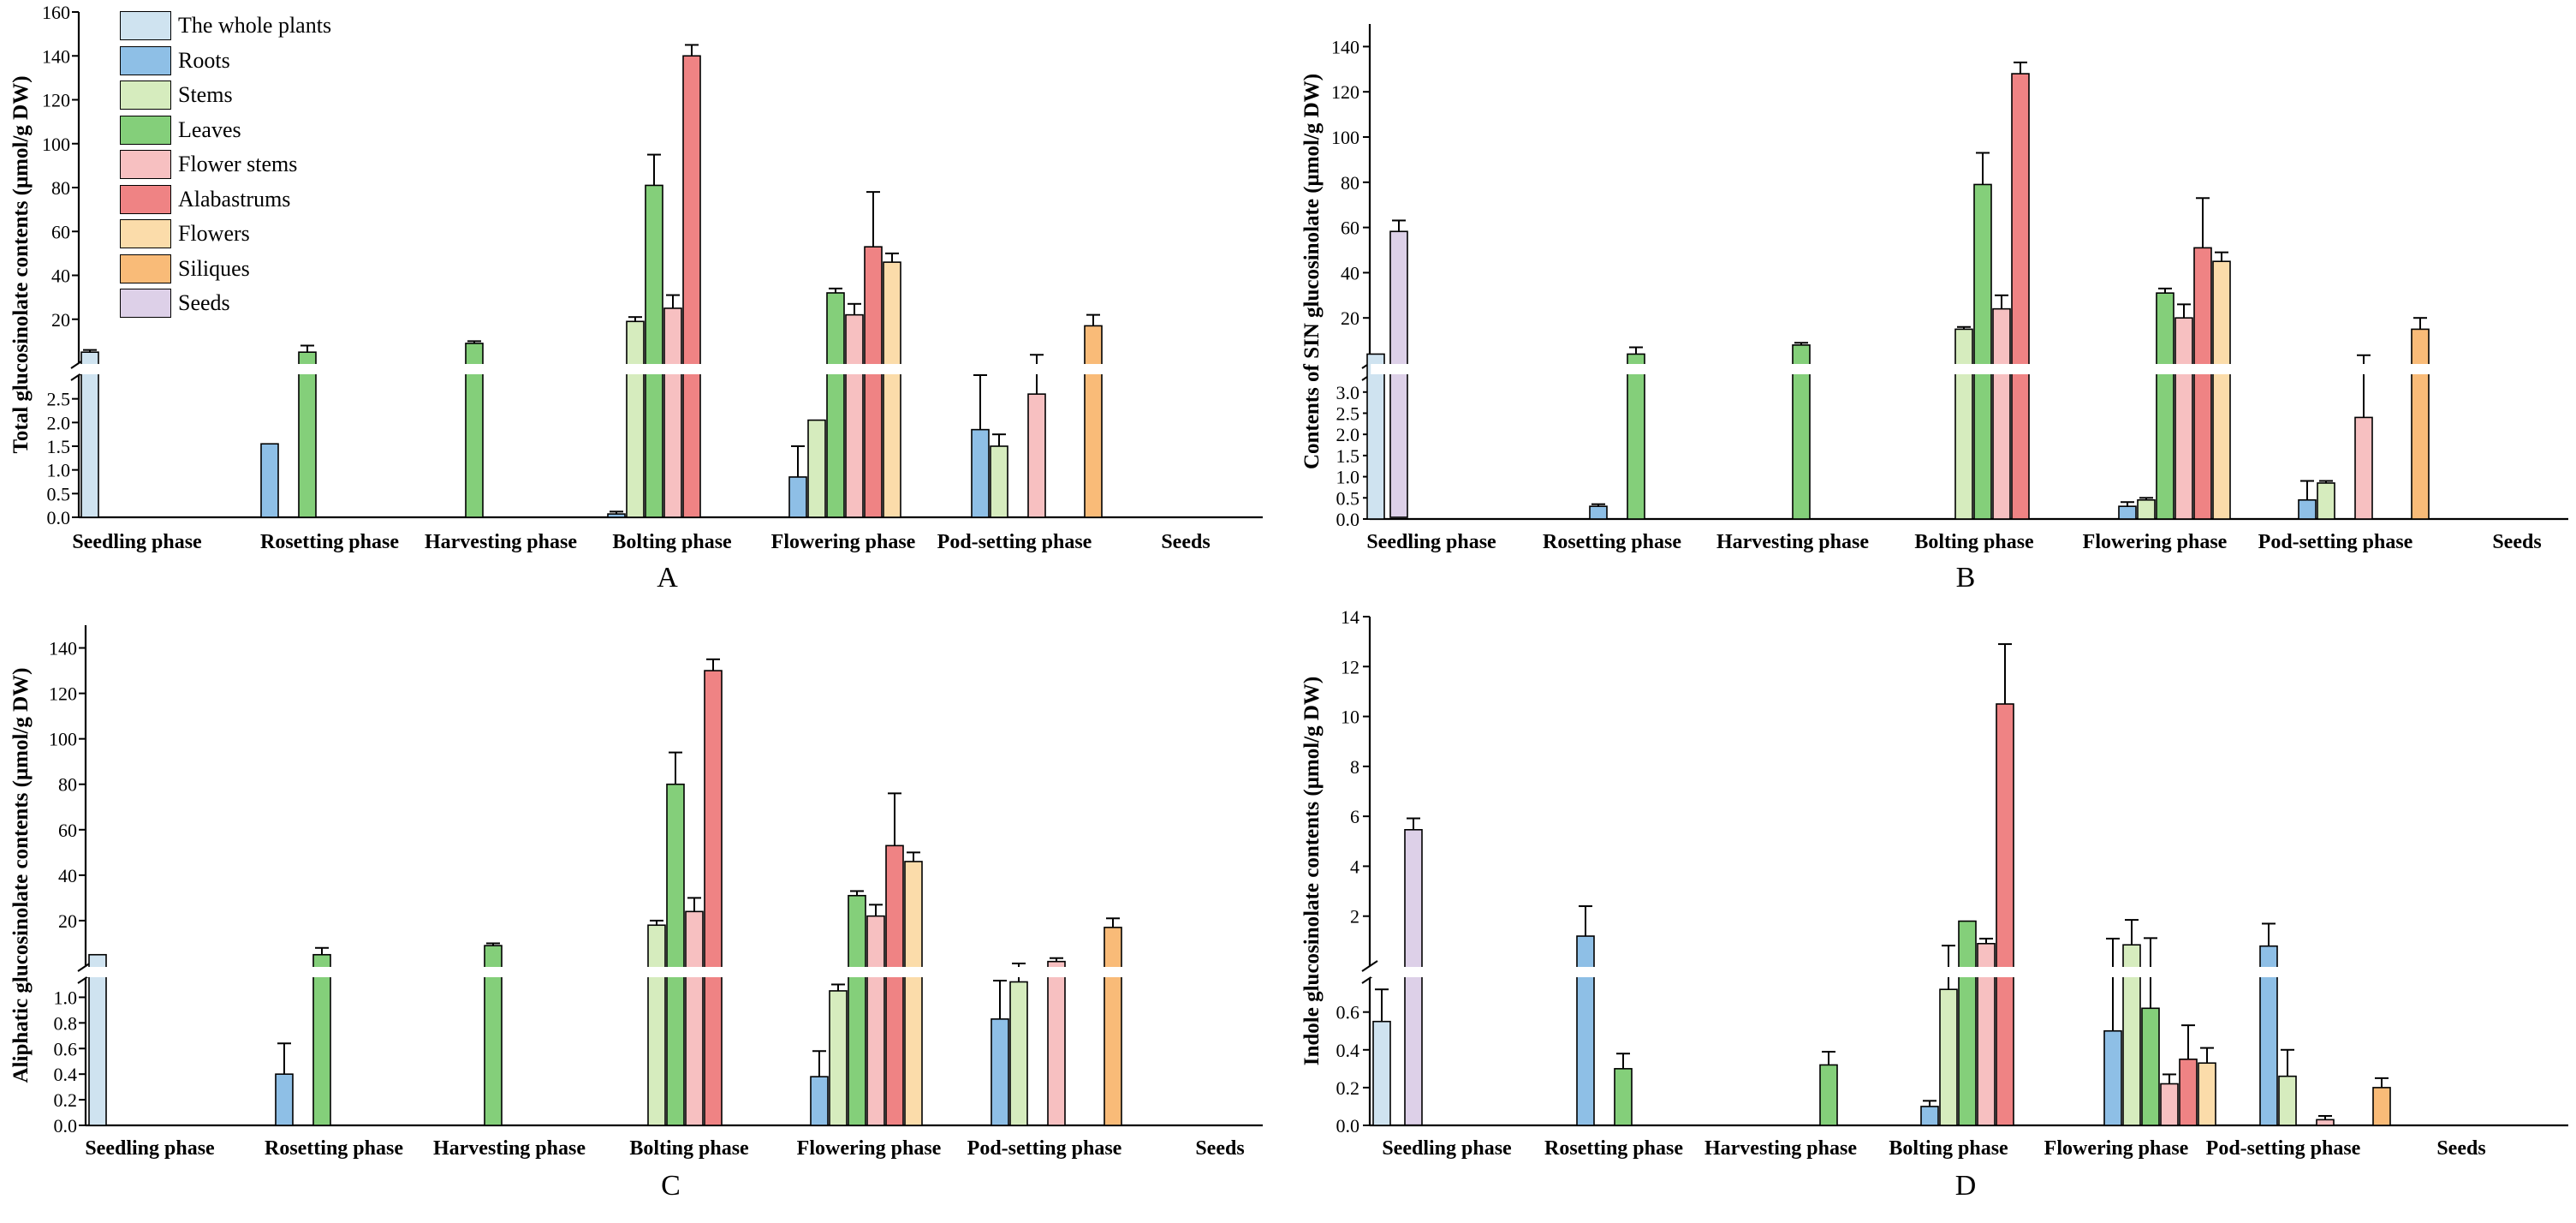 The image size is (2576, 1223). Describe the element at coordinates (63, 694) in the screenshot. I see `y-tick-label: 120` at that location.